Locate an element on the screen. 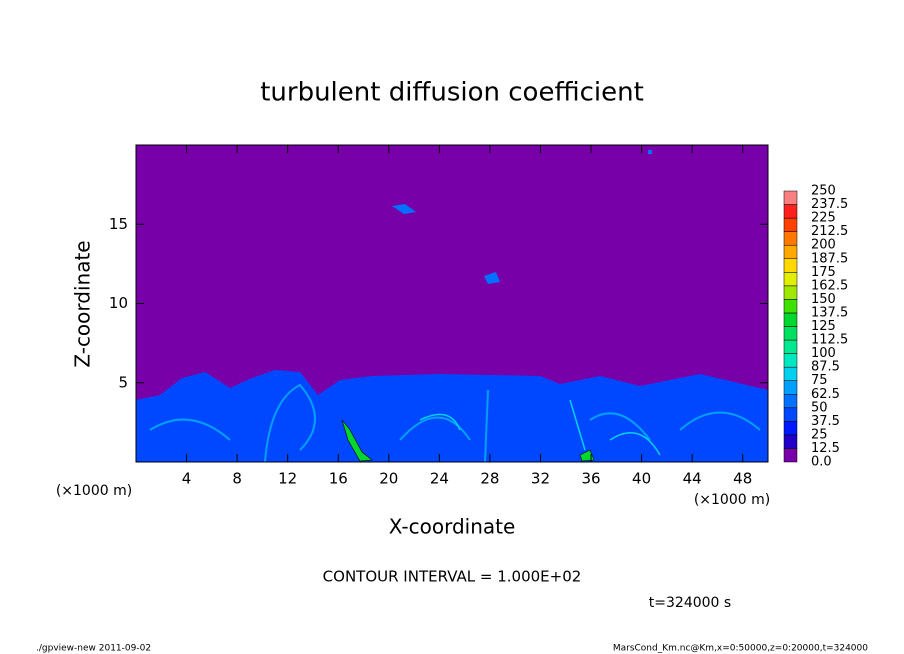  x-tick-label: 12 is located at coordinates (287, 479).